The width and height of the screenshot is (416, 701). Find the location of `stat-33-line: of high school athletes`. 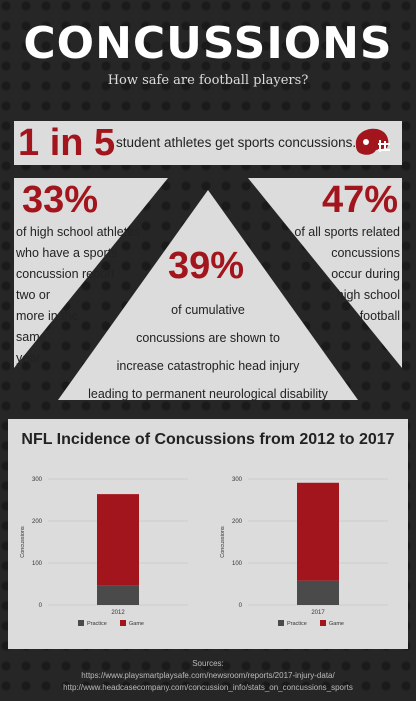

stat-33-line: of high school athletes is located at coordinates (78, 232).